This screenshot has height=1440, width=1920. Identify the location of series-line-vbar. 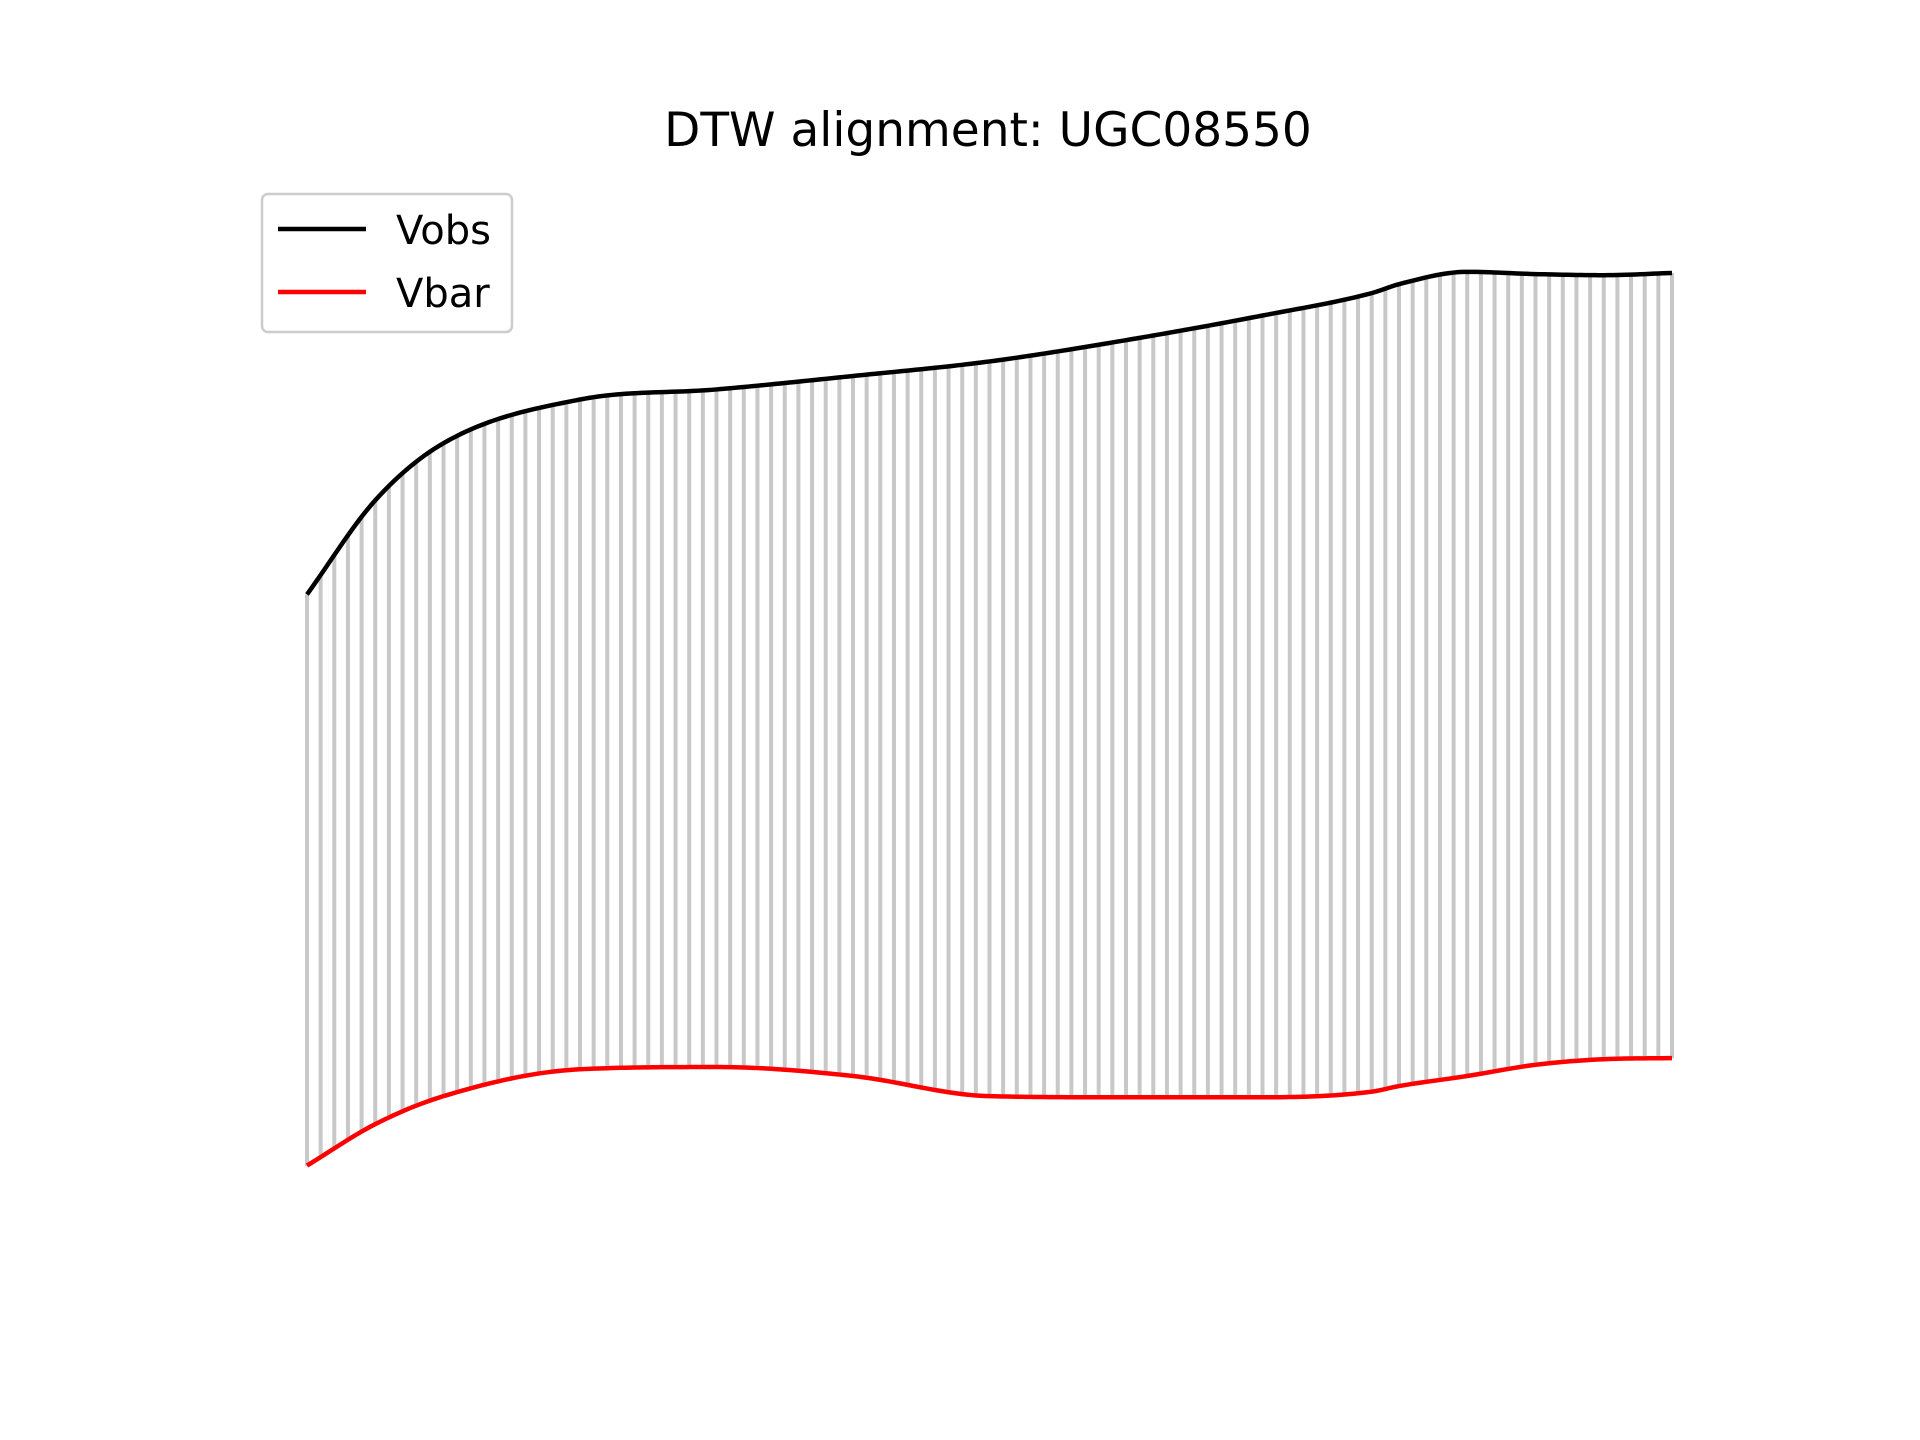
(989, 1111).